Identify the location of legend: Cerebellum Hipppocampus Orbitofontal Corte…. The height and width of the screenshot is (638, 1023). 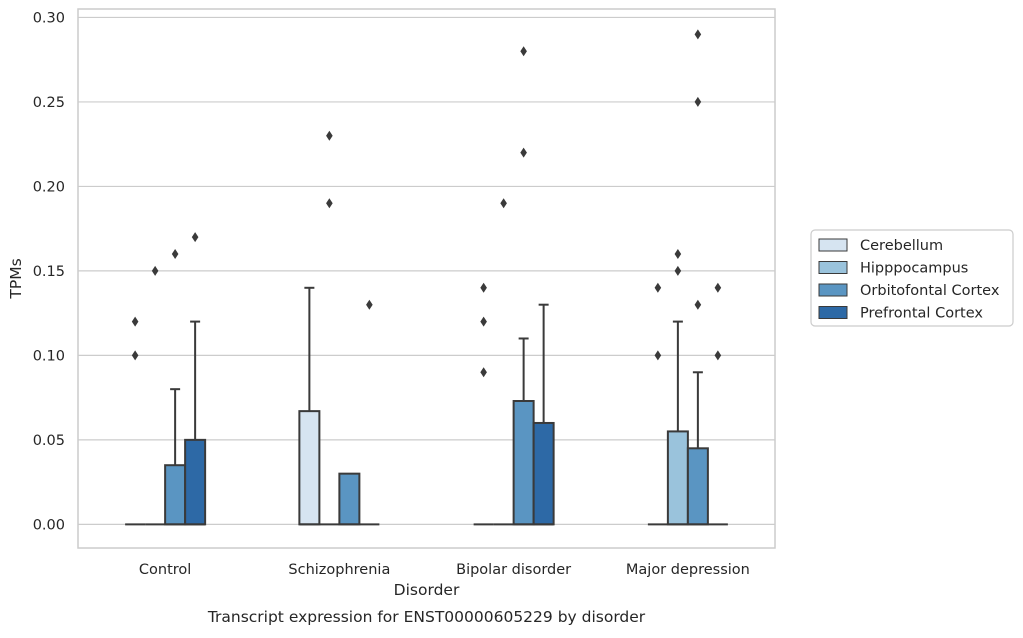
(912, 278).